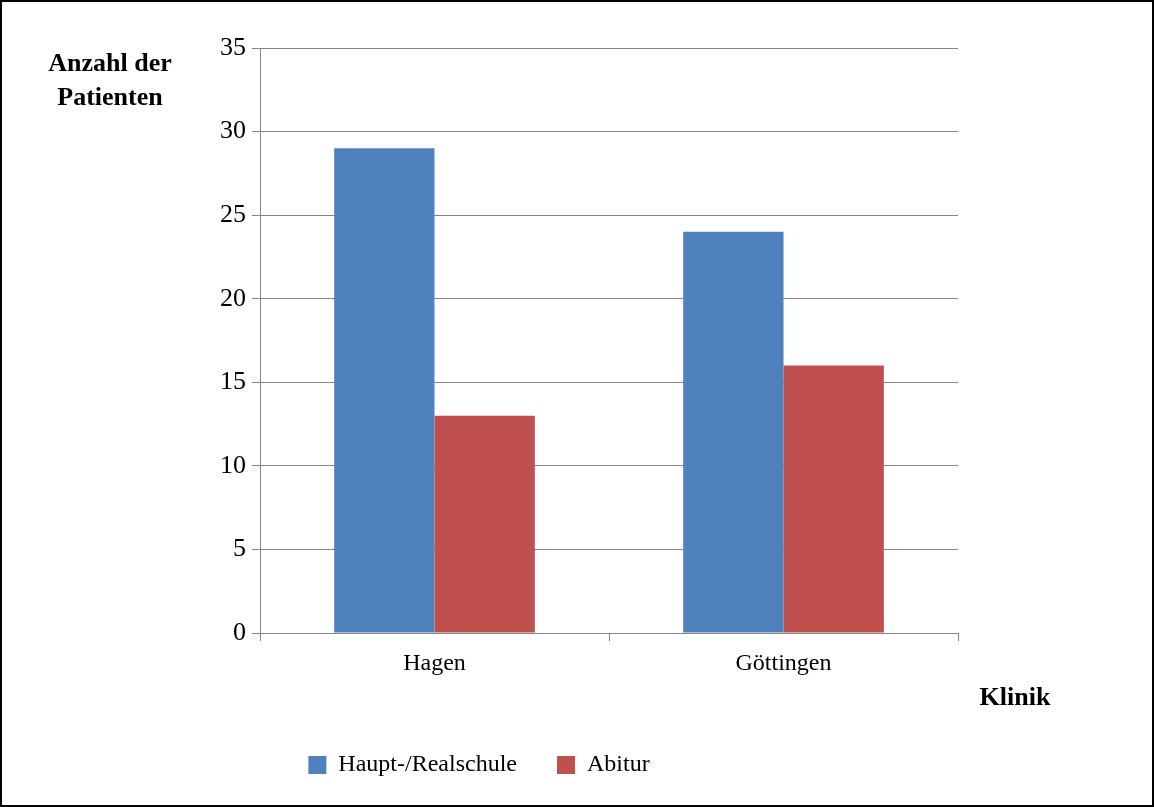 The image size is (1154, 807). What do you see at coordinates (233, 130) in the screenshot?
I see `y-tick-label: 30` at bounding box center [233, 130].